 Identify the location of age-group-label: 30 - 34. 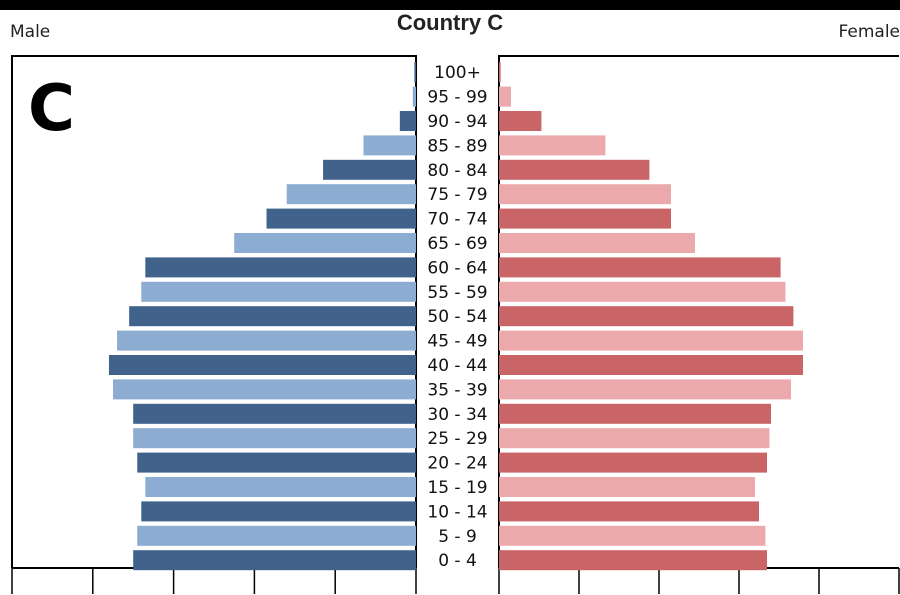
(457, 415).